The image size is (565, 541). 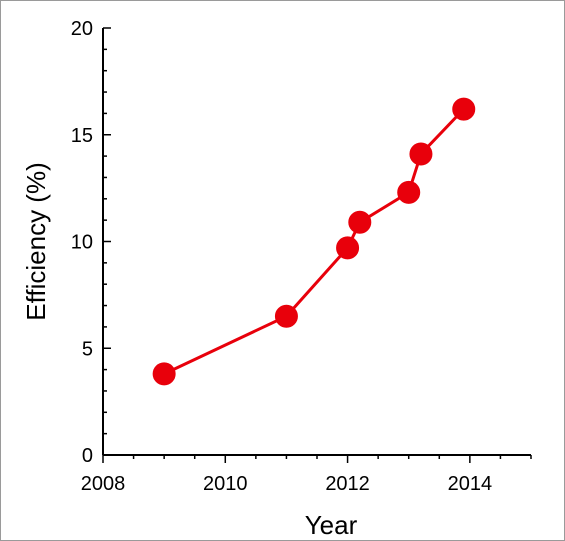 What do you see at coordinates (82, 29) in the screenshot?
I see `y-tick-label: 20` at bounding box center [82, 29].